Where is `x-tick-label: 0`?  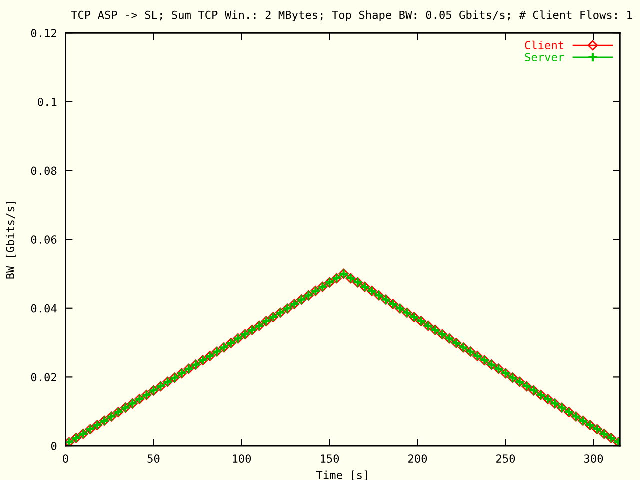 x-tick-label: 0 is located at coordinates (65, 459).